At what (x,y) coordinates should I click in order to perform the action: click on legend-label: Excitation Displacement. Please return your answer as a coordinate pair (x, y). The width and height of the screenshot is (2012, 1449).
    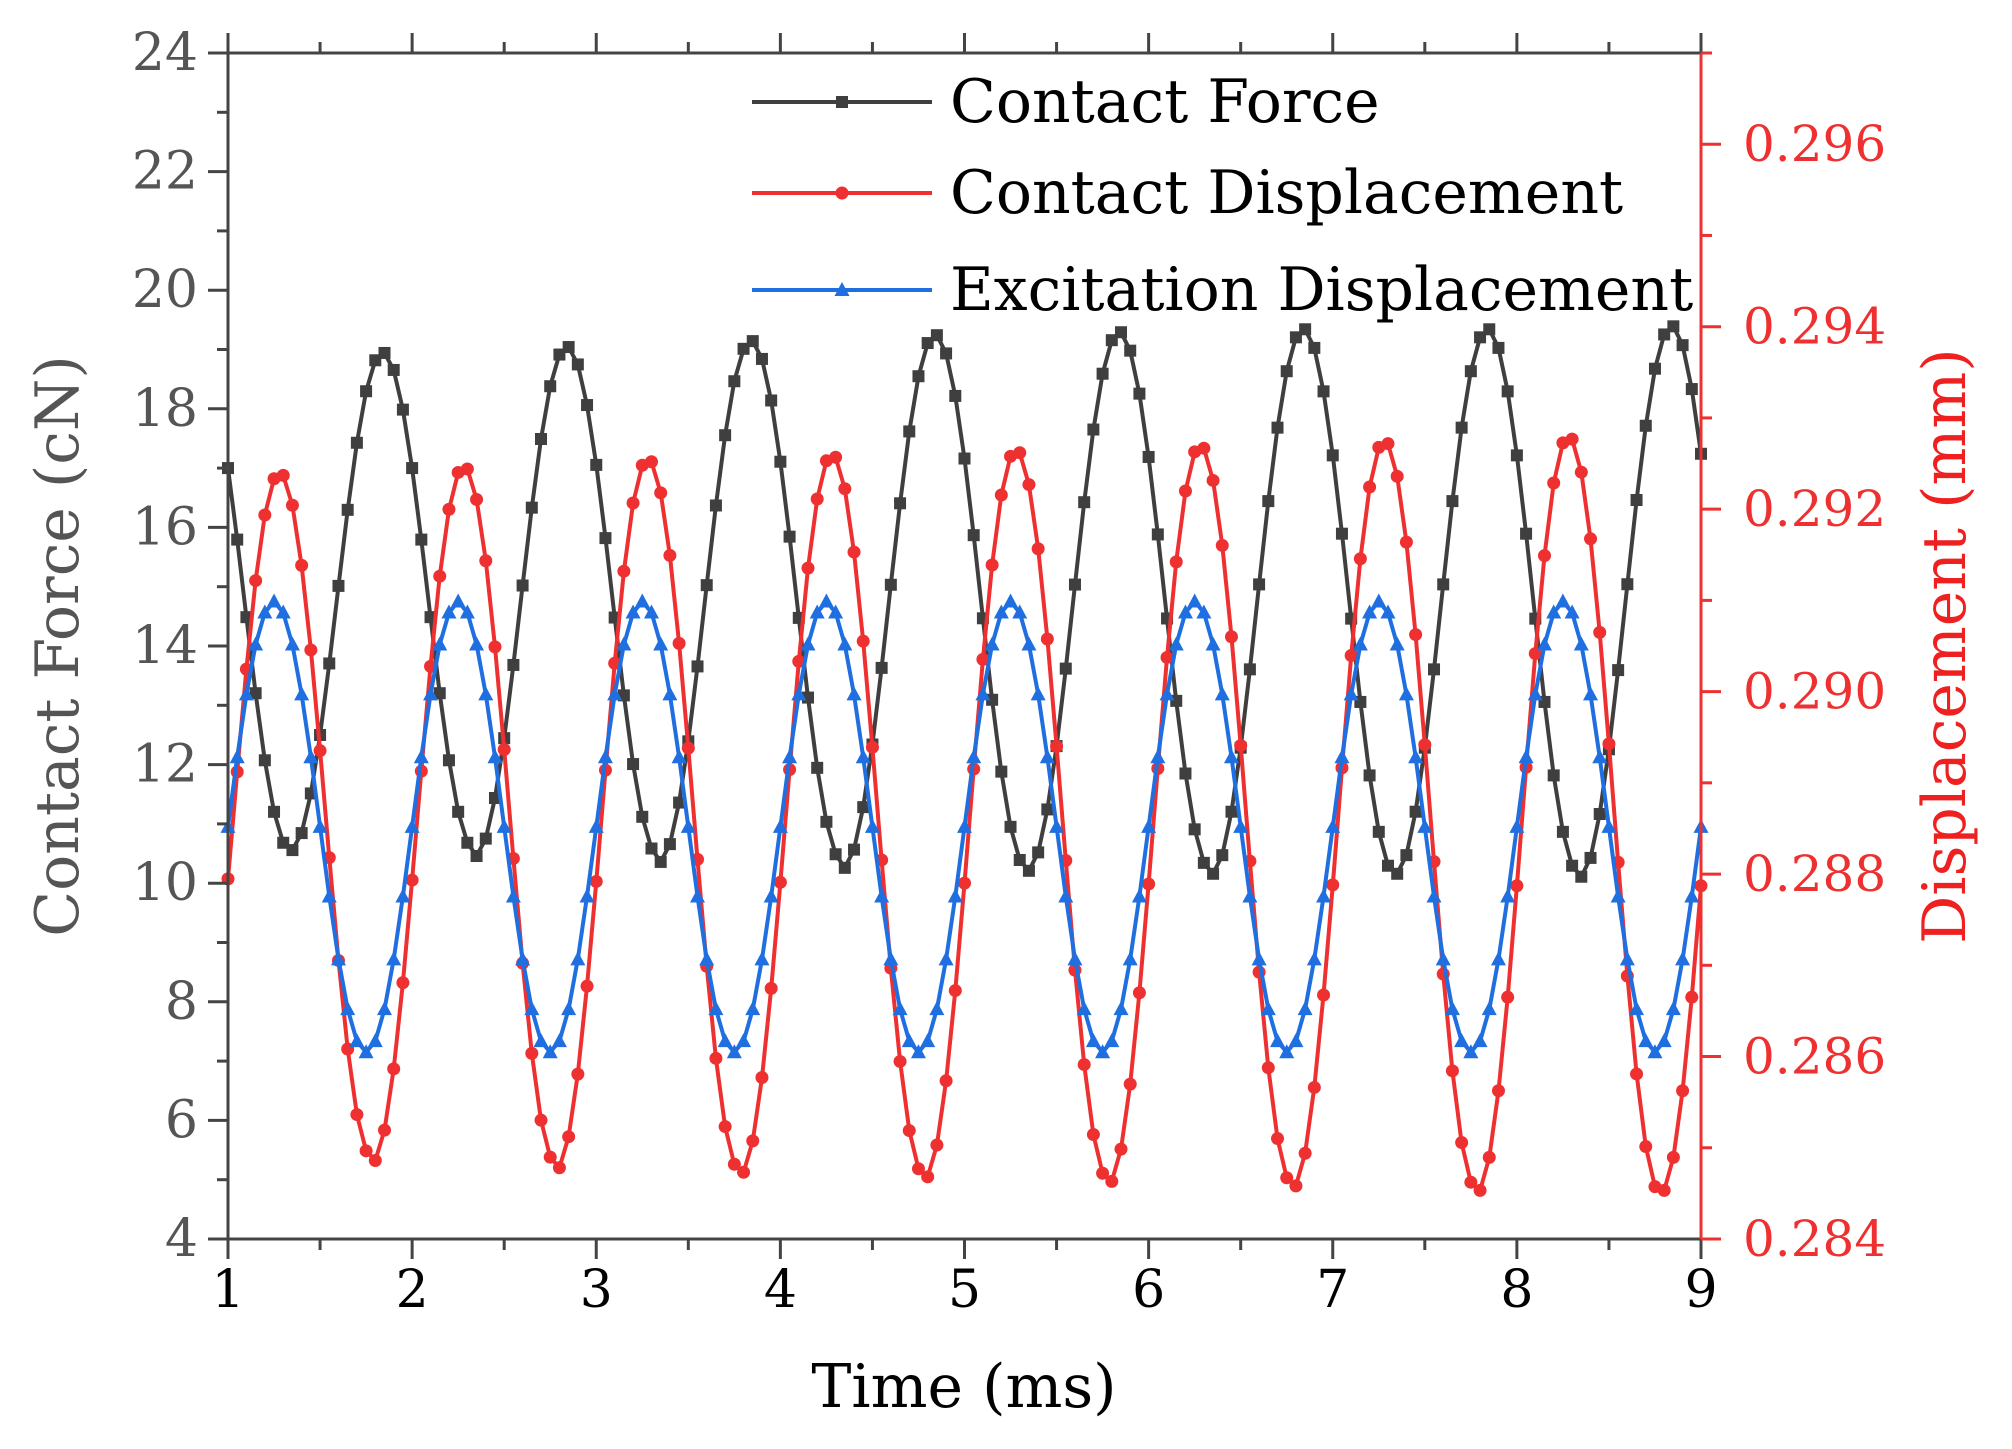
    Looking at the image, I should click on (1321, 290).